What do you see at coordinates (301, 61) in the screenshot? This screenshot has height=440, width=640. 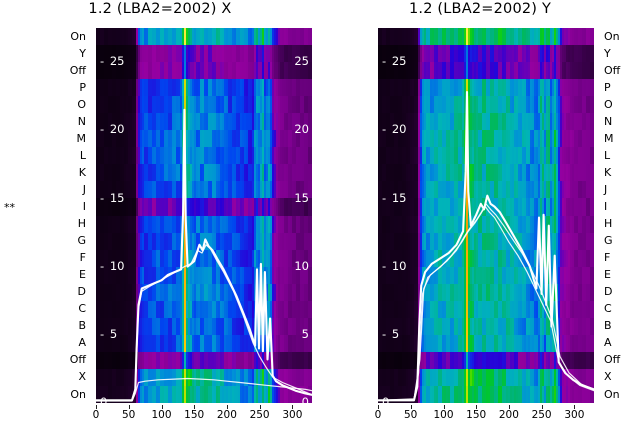 I see `y-tick-label-right: 25` at bounding box center [301, 61].